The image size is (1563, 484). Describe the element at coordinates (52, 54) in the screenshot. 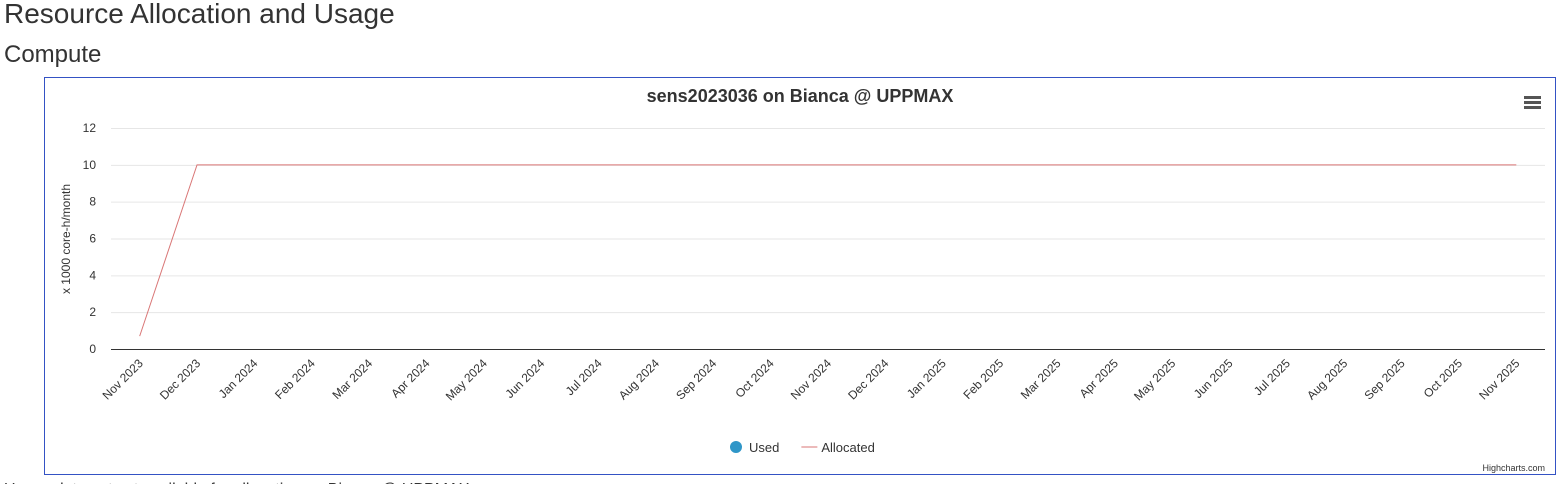

I see `section-title: Compute` at that location.